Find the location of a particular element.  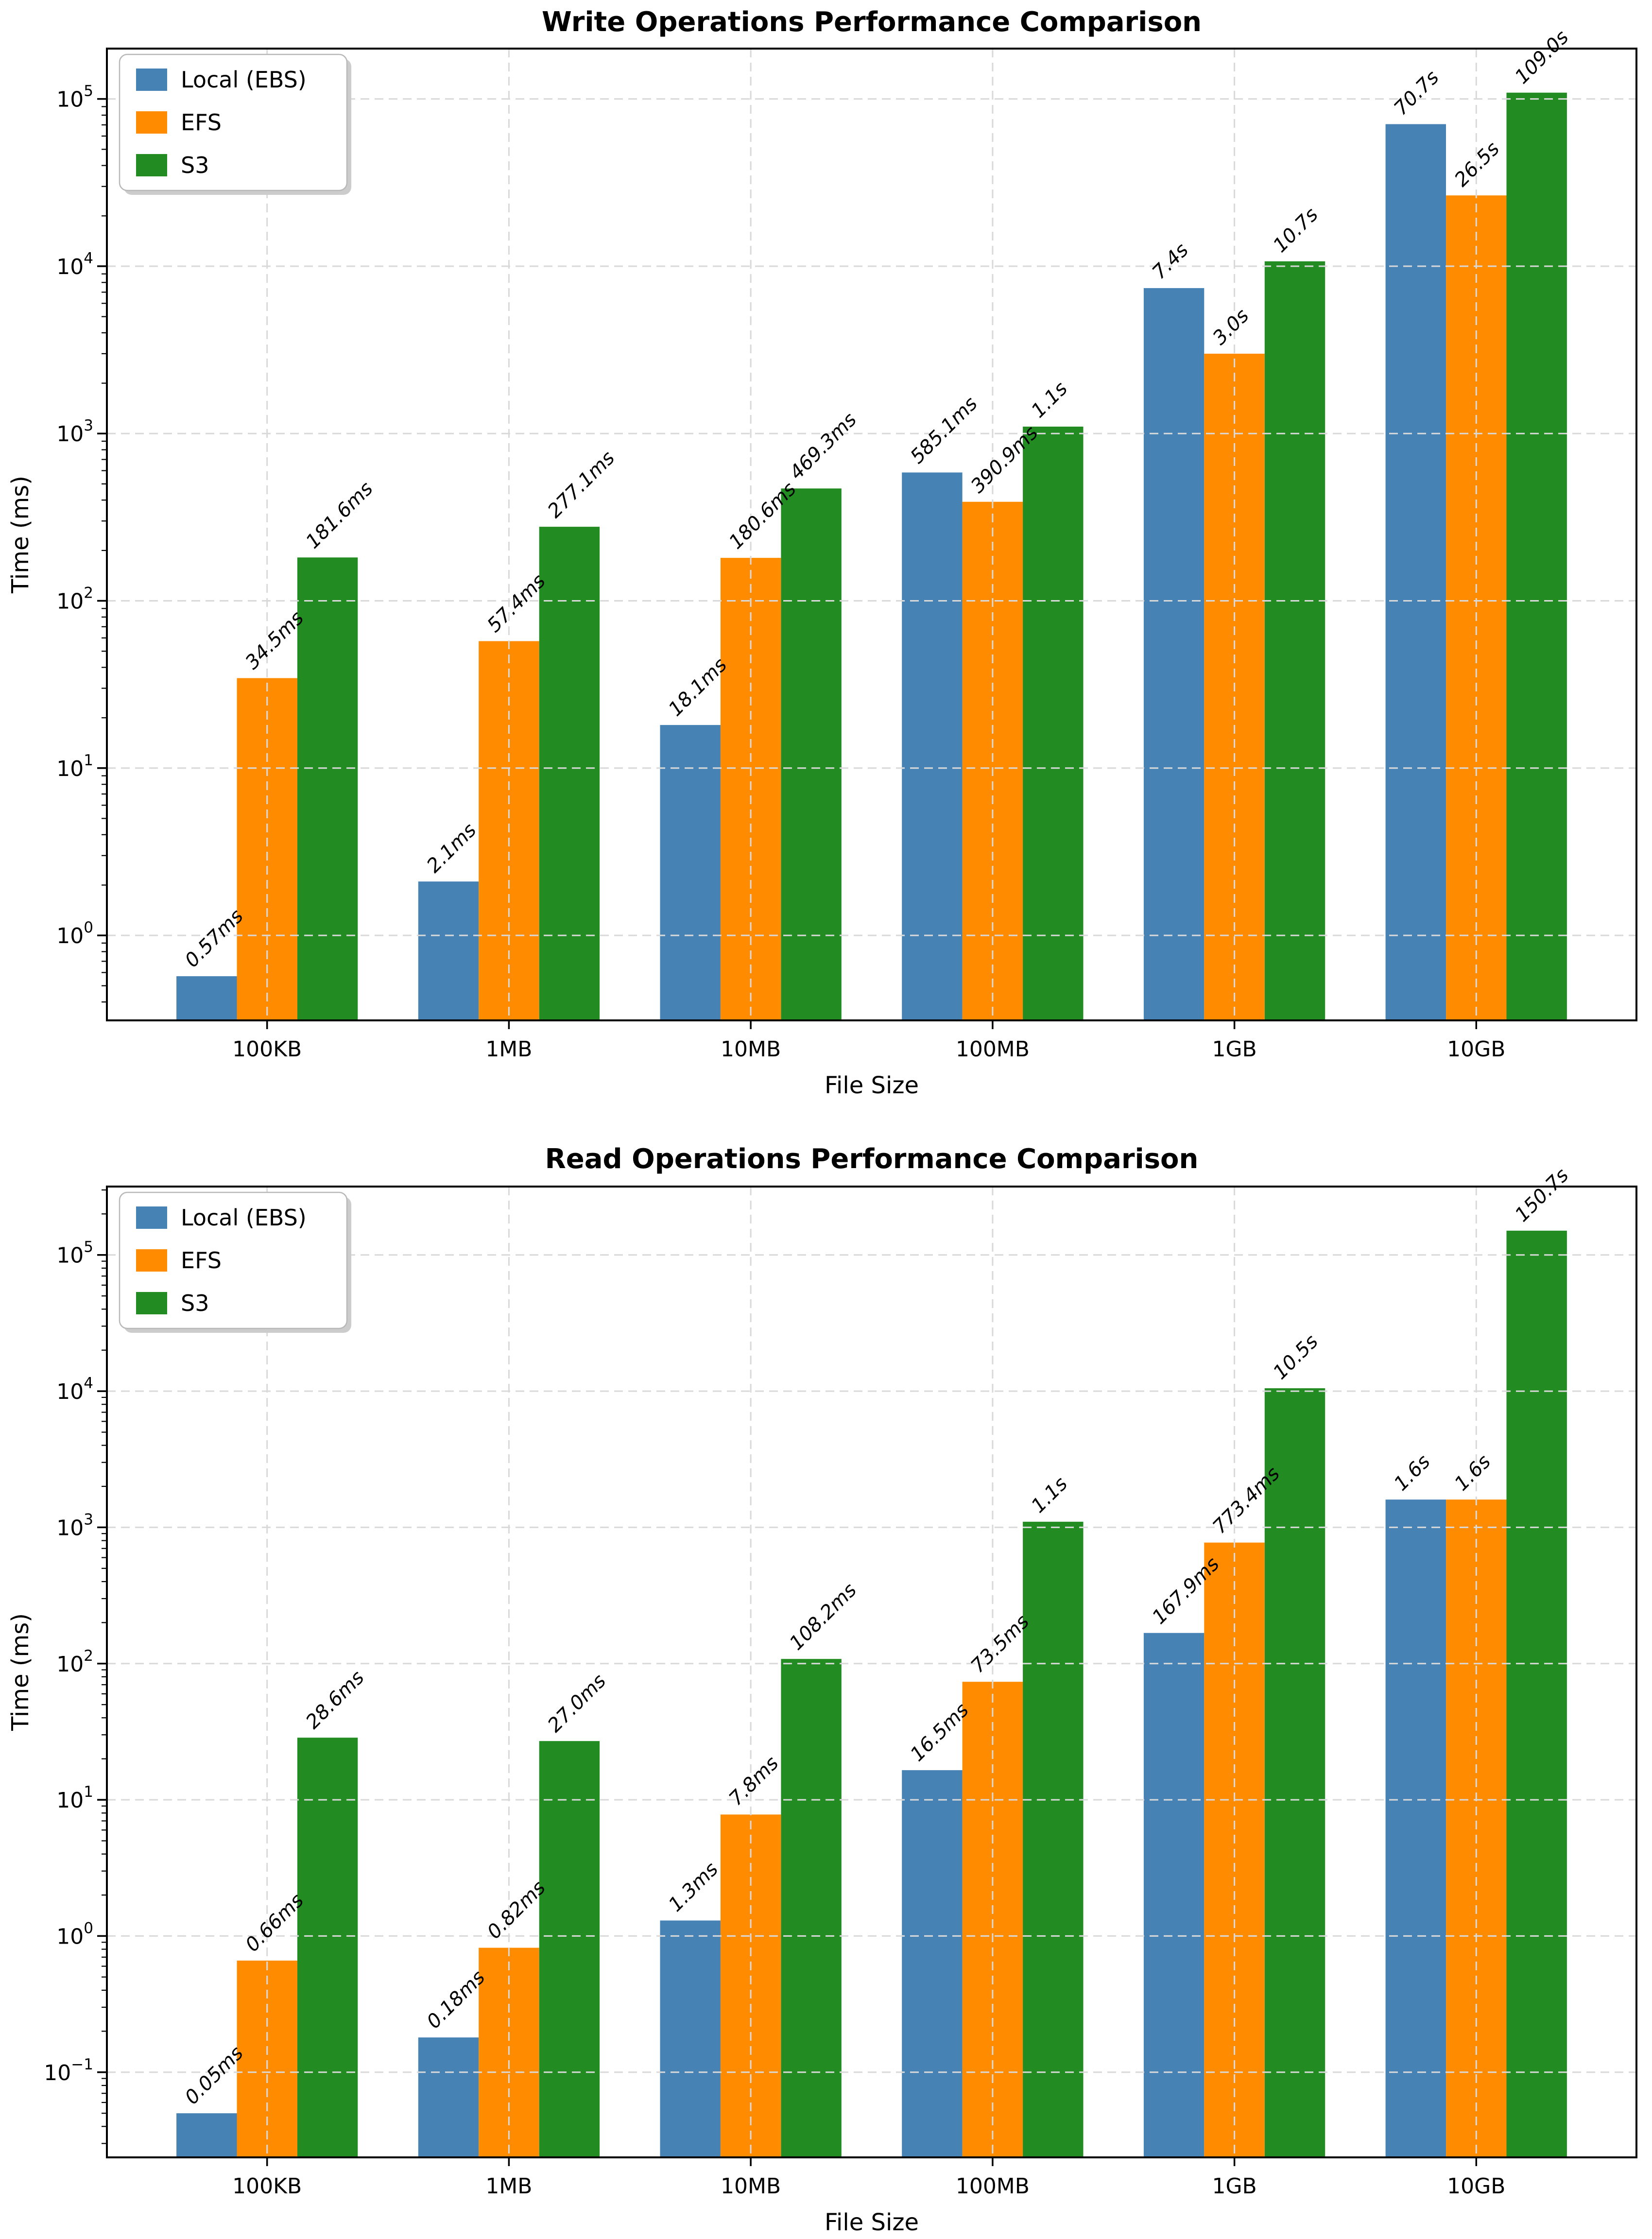

bar-value-label: 7.4s is located at coordinates (1171, 262).